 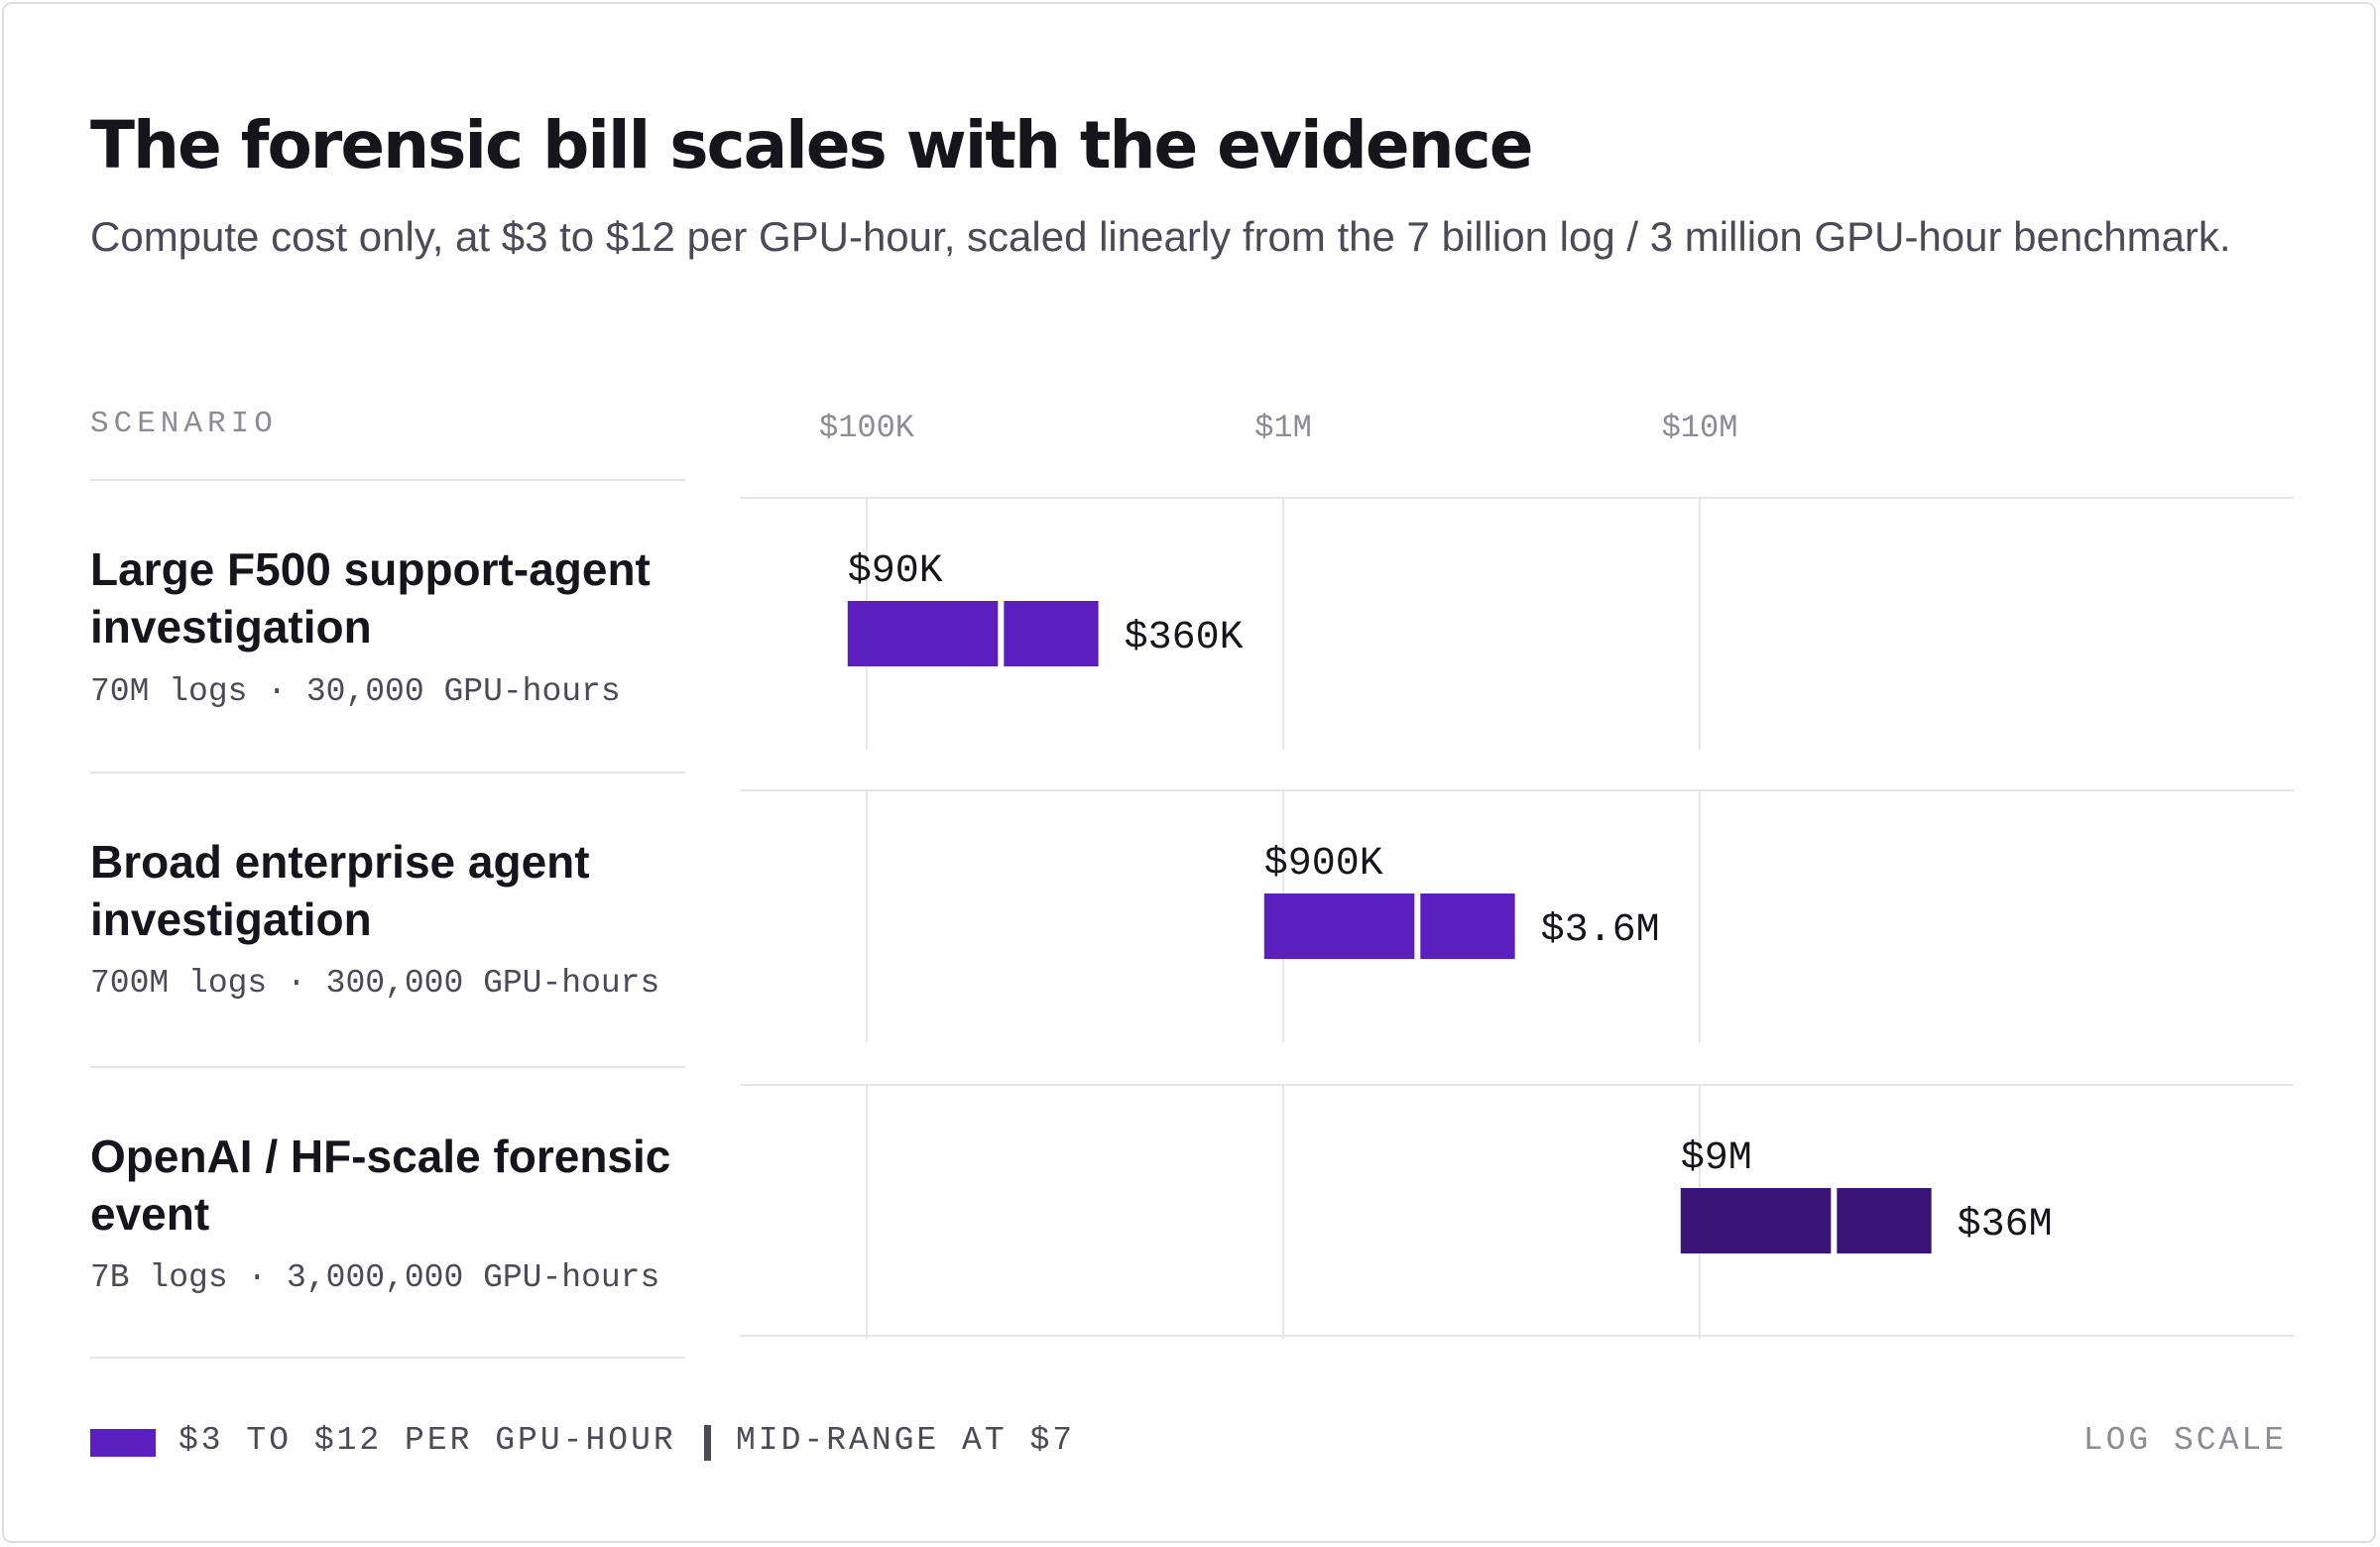 What do you see at coordinates (1184, 638) in the screenshot?
I see `high-value-label: $360K` at bounding box center [1184, 638].